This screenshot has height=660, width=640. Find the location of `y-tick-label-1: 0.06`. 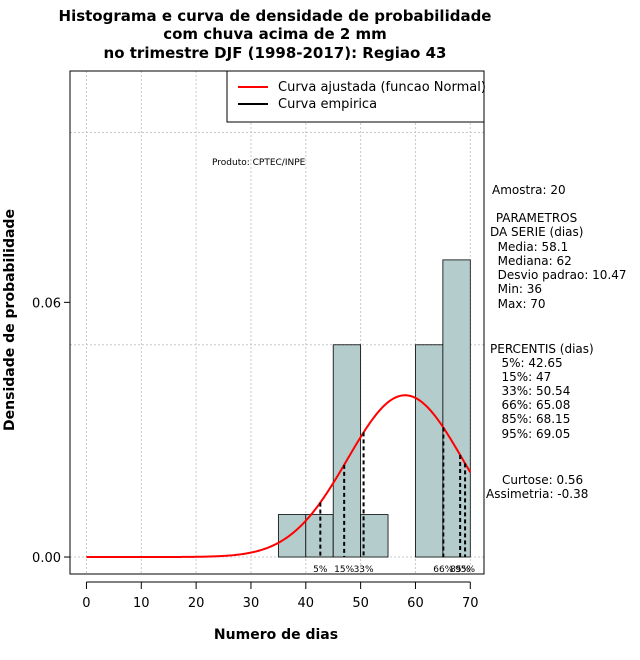

y-tick-label-1: 0.06 is located at coordinates (46, 303).